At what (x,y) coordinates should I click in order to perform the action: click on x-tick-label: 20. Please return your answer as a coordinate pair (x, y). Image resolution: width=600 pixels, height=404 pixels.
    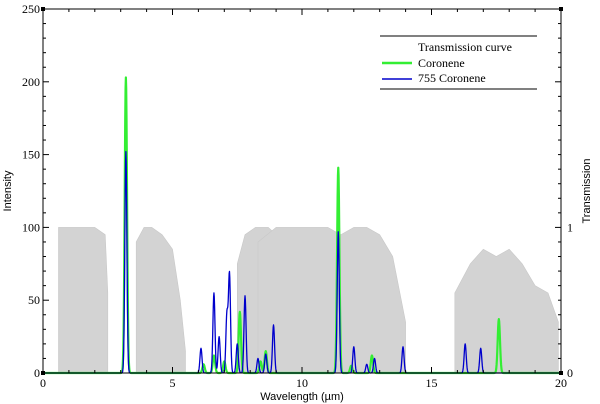
    Looking at the image, I should click on (561, 383).